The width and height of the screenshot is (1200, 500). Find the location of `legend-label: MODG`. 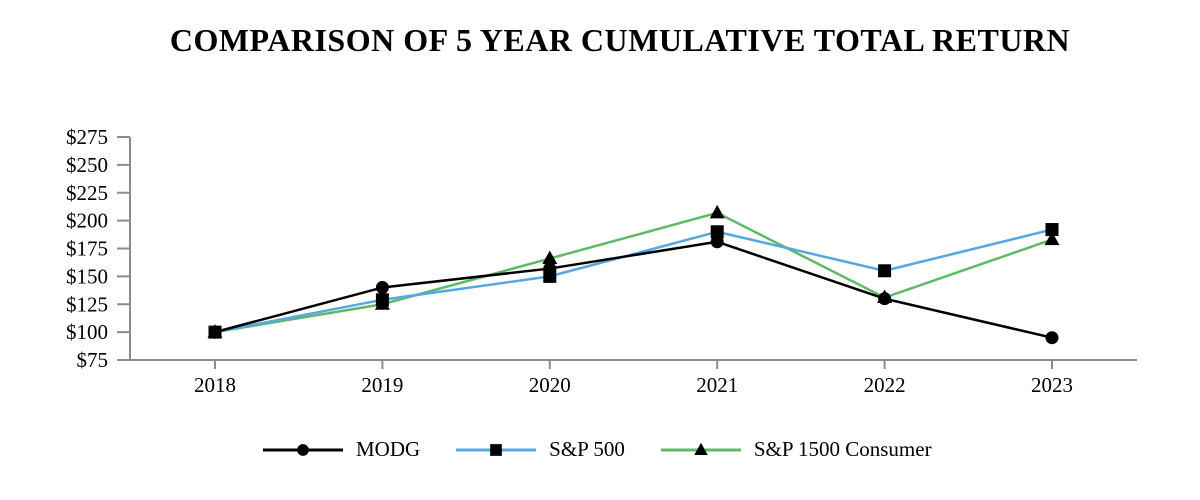

legend-label: MODG is located at coordinates (388, 449).